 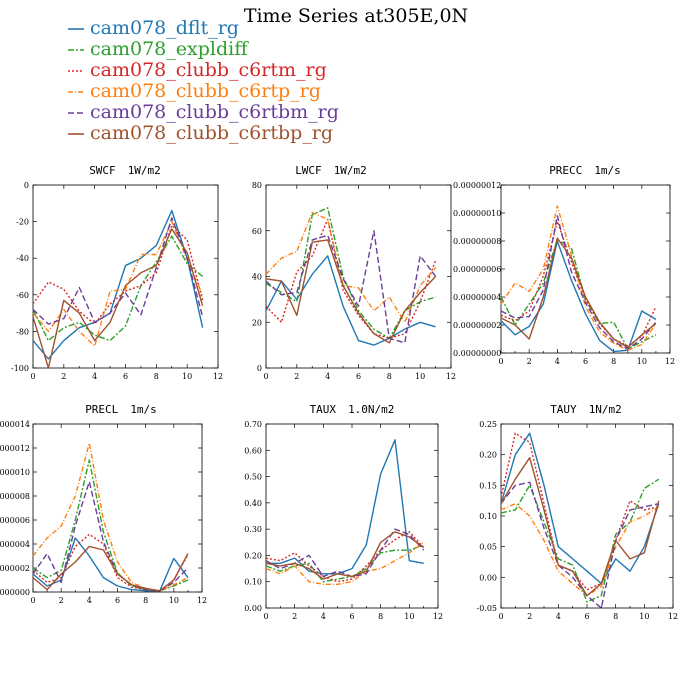 I want to click on y-tick-label: -40, so click(x=22, y=258).